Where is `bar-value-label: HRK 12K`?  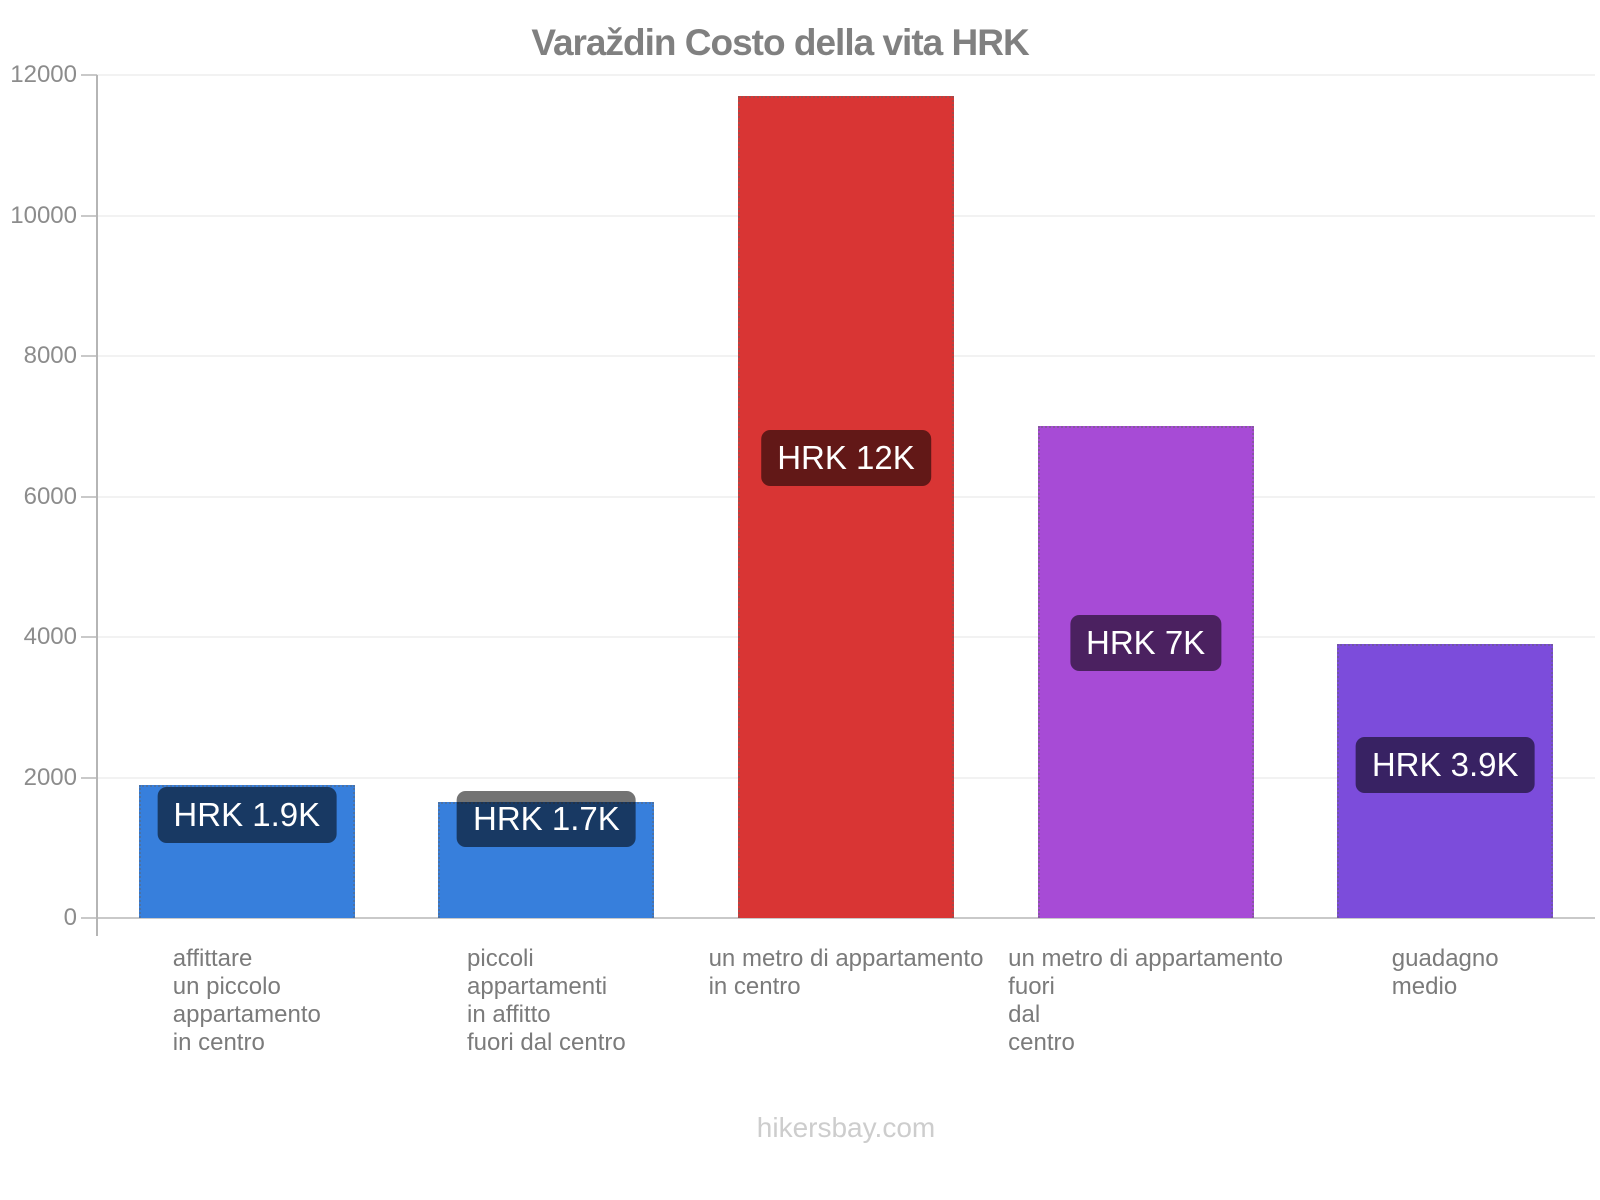 bar-value-label: HRK 12K is located at coordinates (846, 457).